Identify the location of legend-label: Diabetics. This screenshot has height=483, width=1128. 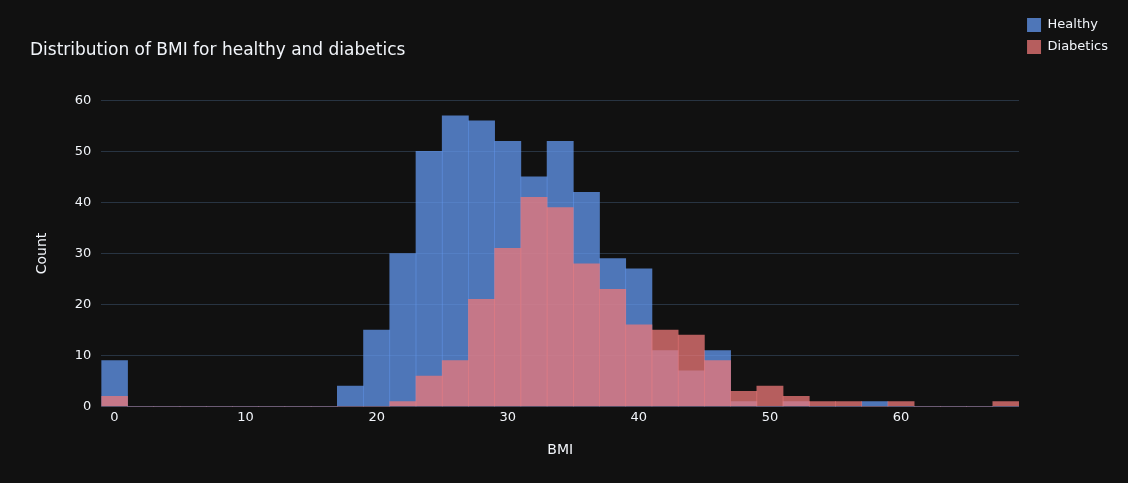
(1078, 46).